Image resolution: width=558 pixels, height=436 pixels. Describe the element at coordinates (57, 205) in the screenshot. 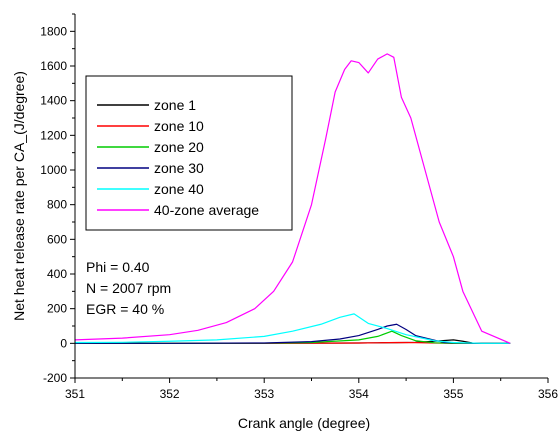

I see `y-tick-label: 800` at that location.